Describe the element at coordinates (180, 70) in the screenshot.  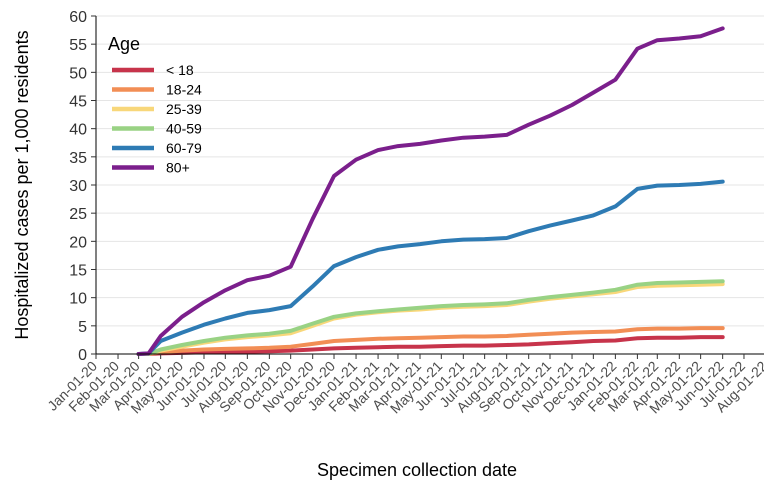
I see `legend-label: < 18` at that location.